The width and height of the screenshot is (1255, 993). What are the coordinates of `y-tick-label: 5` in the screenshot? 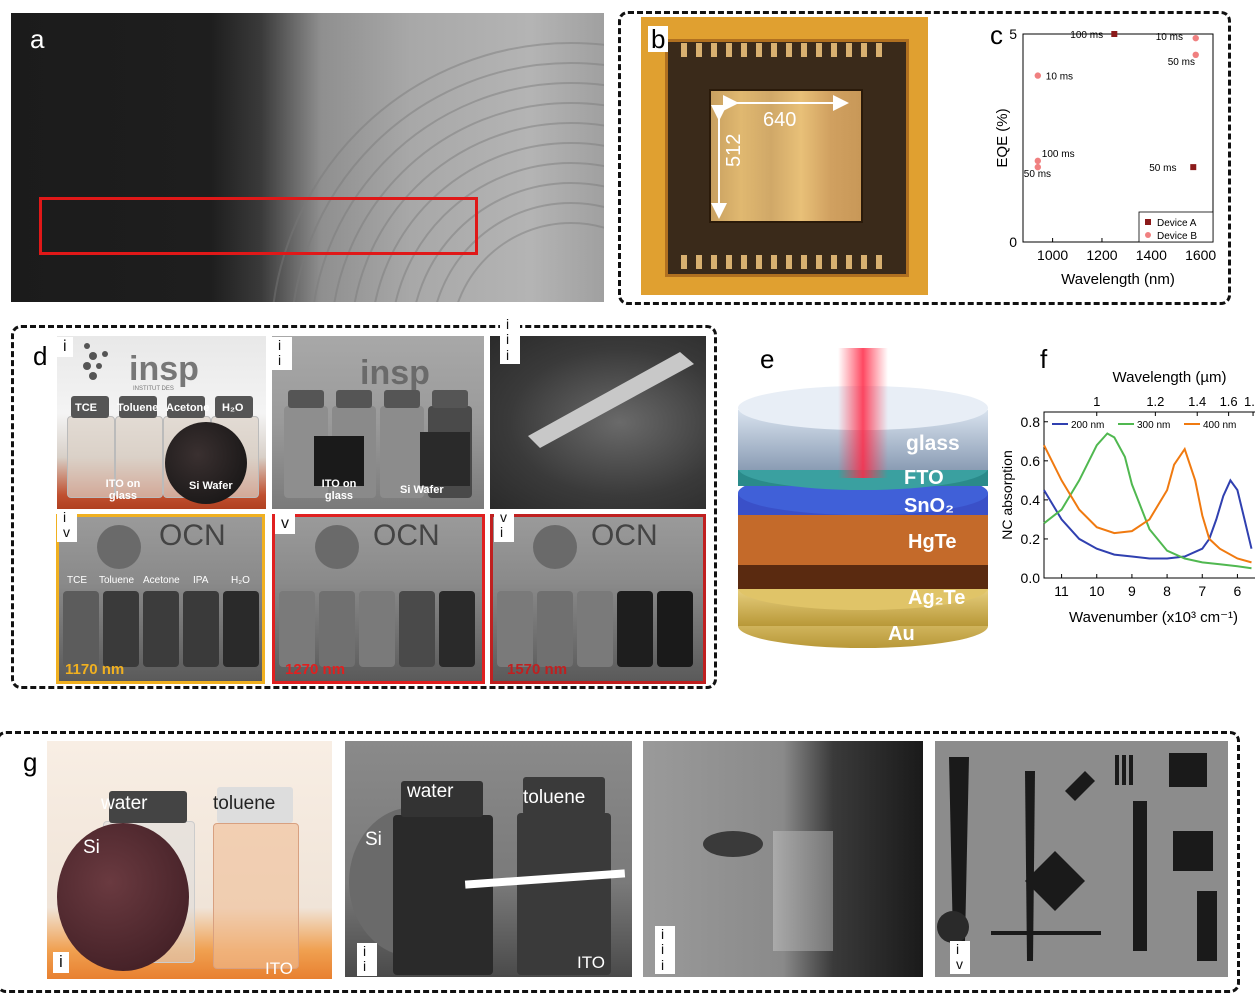 It's located at (1013, 34).